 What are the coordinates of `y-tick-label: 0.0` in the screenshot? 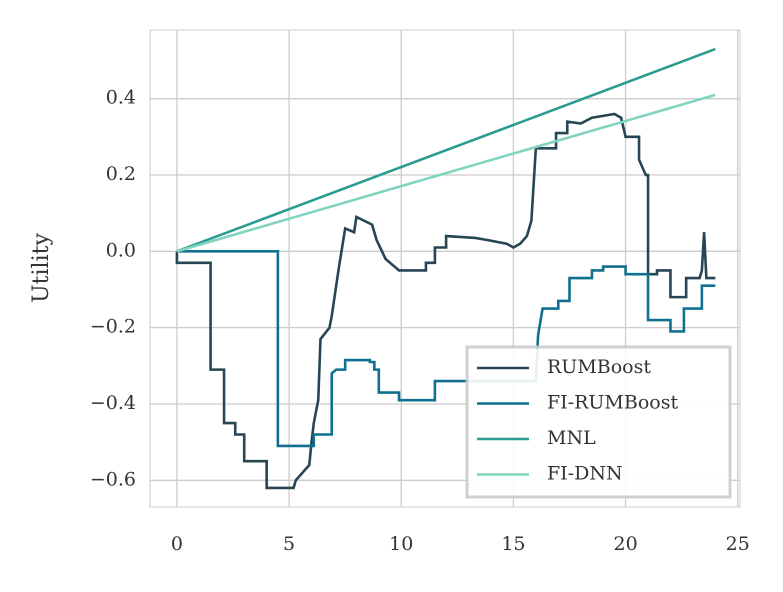 It's located at (121, 250).